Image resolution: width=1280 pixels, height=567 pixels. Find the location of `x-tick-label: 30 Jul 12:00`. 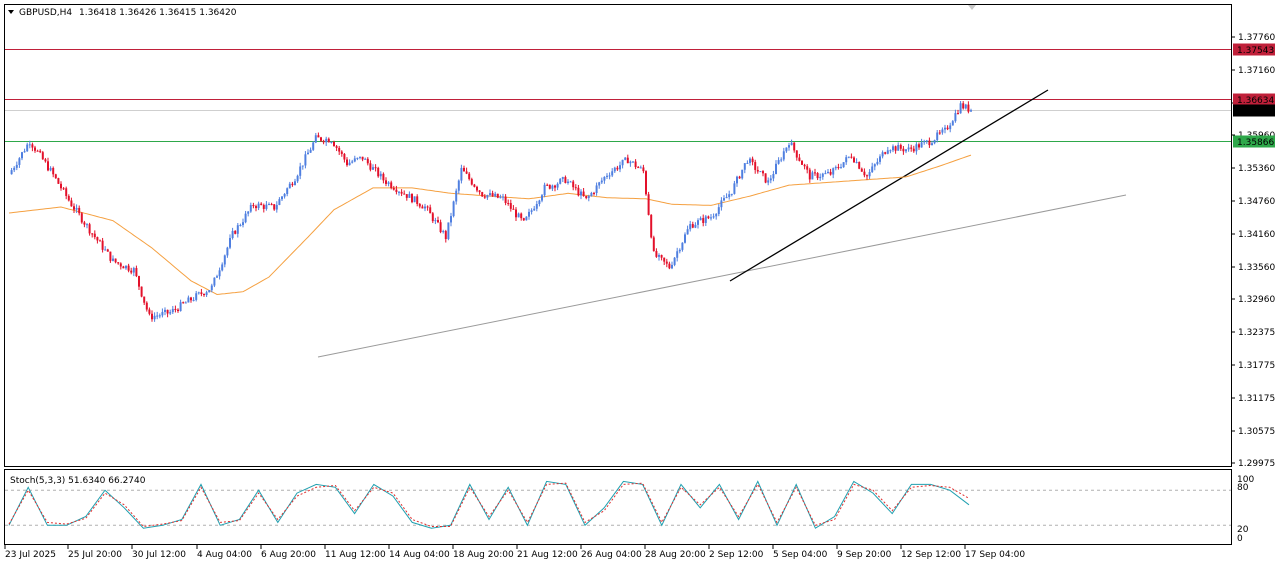

x-tick-label: 30 Jul 12:00 is located at coordinates (159, 555).